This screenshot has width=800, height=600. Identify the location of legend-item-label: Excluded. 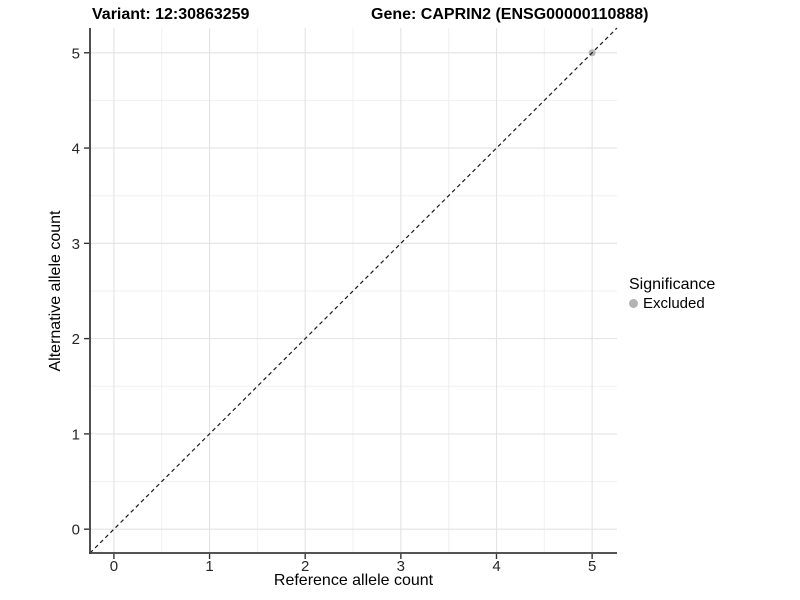
(674, 303).